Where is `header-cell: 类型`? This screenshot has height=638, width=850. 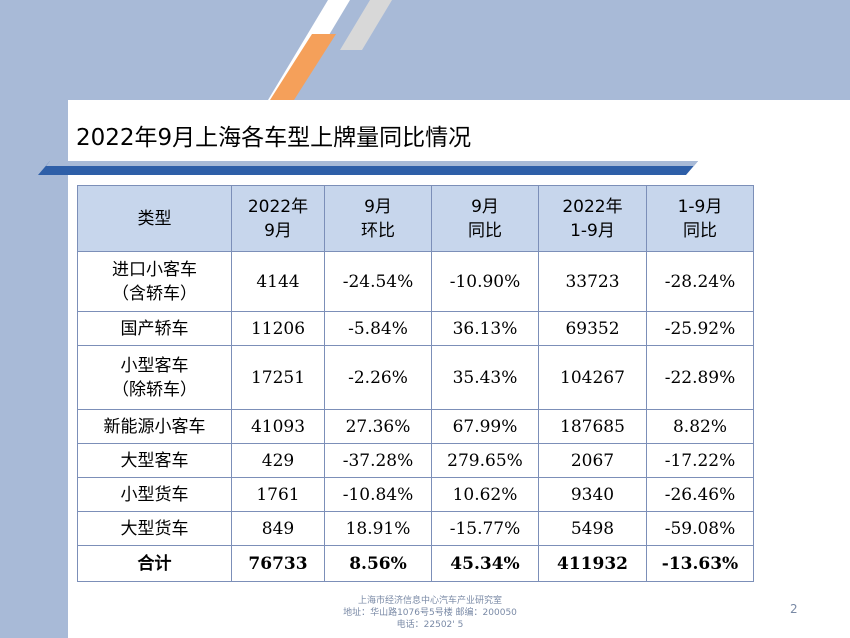
header-cell: 类型 is located at coordinates (154, 218).